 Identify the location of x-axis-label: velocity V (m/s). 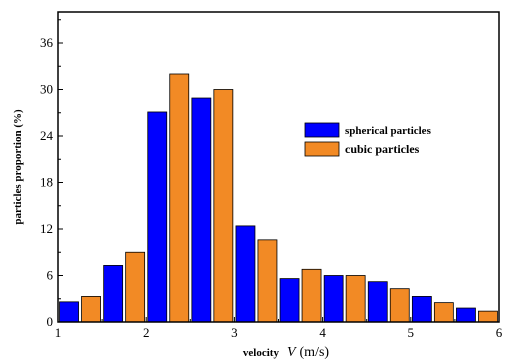
(286, 351).